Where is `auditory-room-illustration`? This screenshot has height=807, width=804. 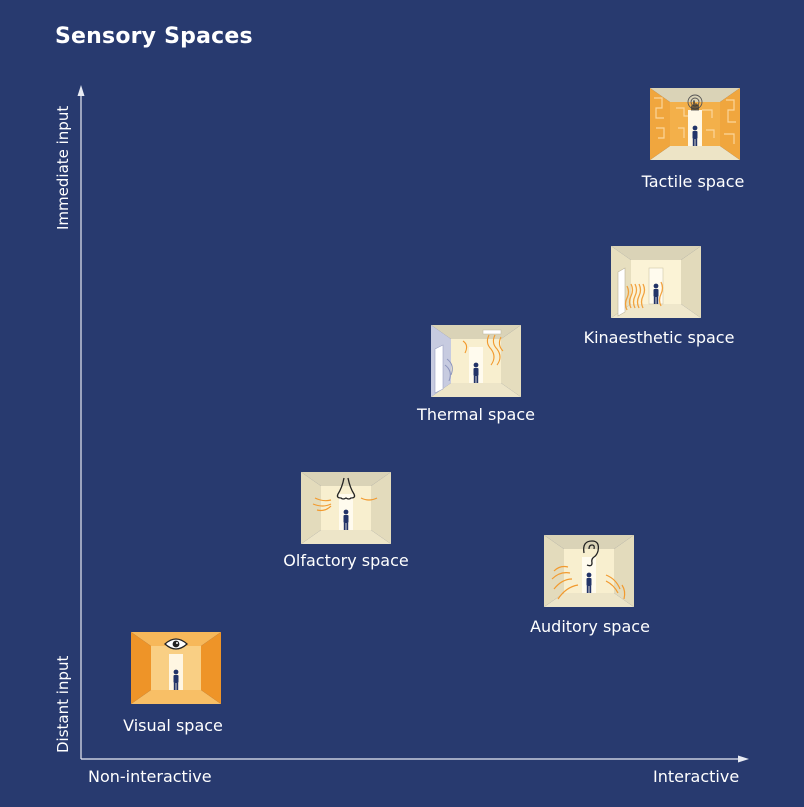
auditory-room-illustration is located at coordinates (589, 571).